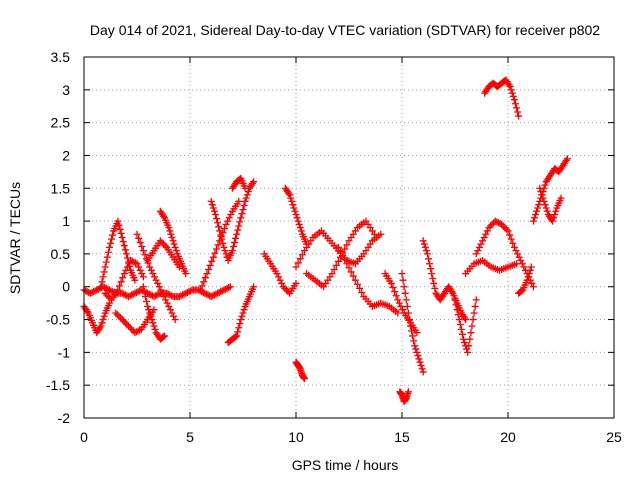  Describe the element at coordinates (84, 437) in the screenshot. I see `x-tick-label: 0` at that location.